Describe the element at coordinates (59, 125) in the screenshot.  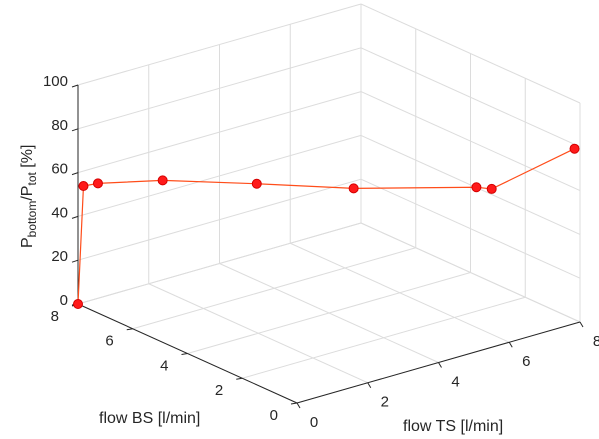
I see `z-tick-label: 80` at that location.